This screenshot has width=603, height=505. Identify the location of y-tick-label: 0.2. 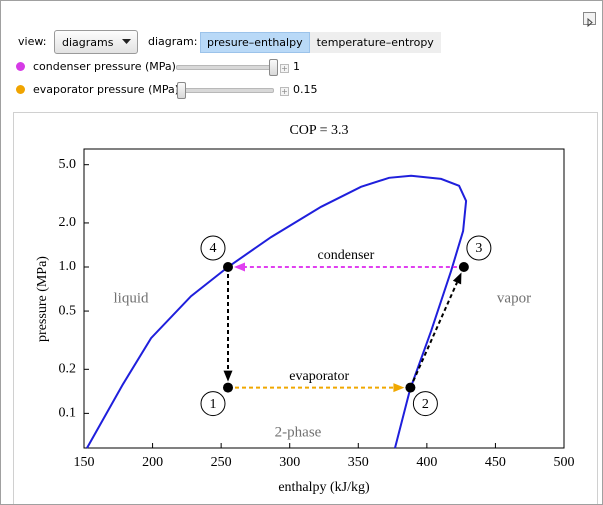
(68, 369).